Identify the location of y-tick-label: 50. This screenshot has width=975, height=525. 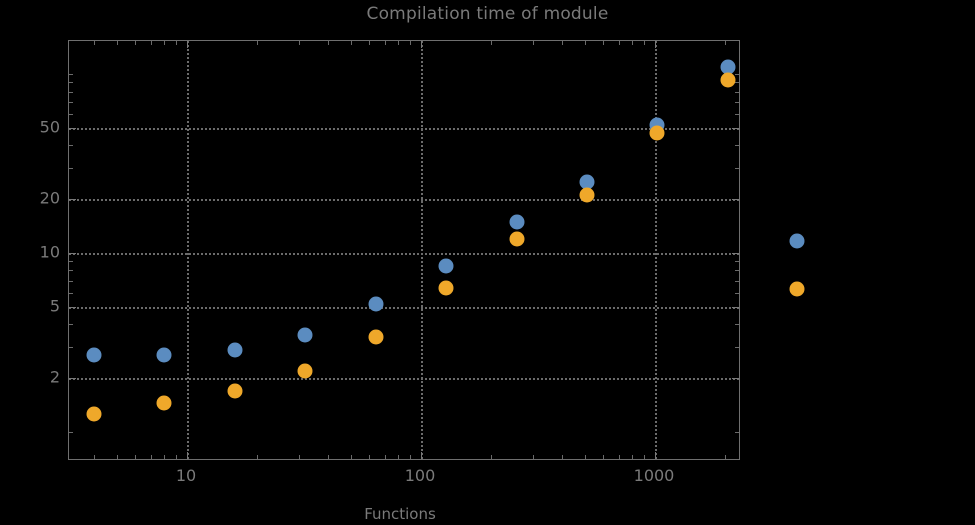
(49, 127).